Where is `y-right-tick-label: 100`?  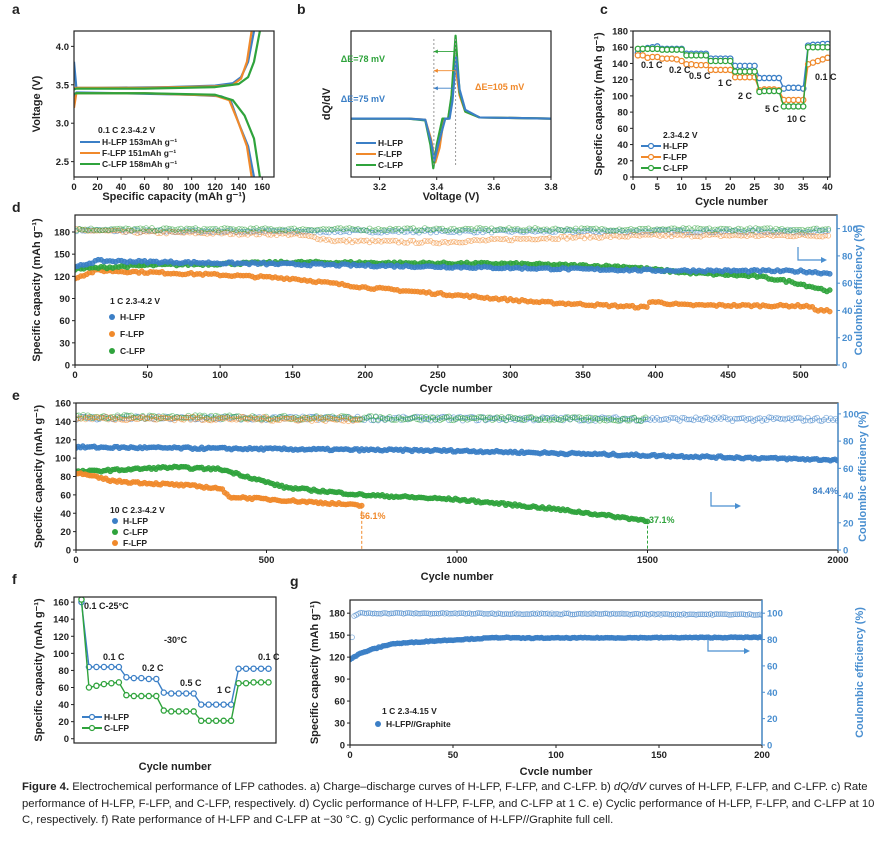
y-right-tick-label: 100 is located at coordinates (775, 614).